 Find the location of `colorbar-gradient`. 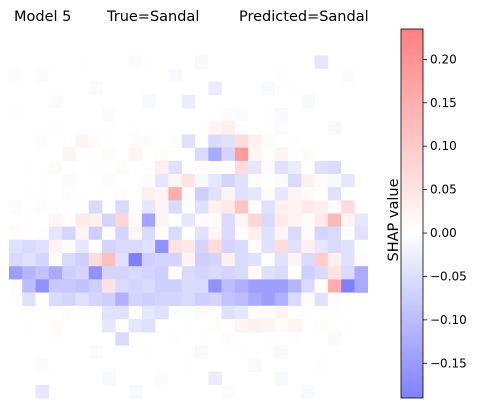

colorbar-gradient is located at coordinates (412, 213).